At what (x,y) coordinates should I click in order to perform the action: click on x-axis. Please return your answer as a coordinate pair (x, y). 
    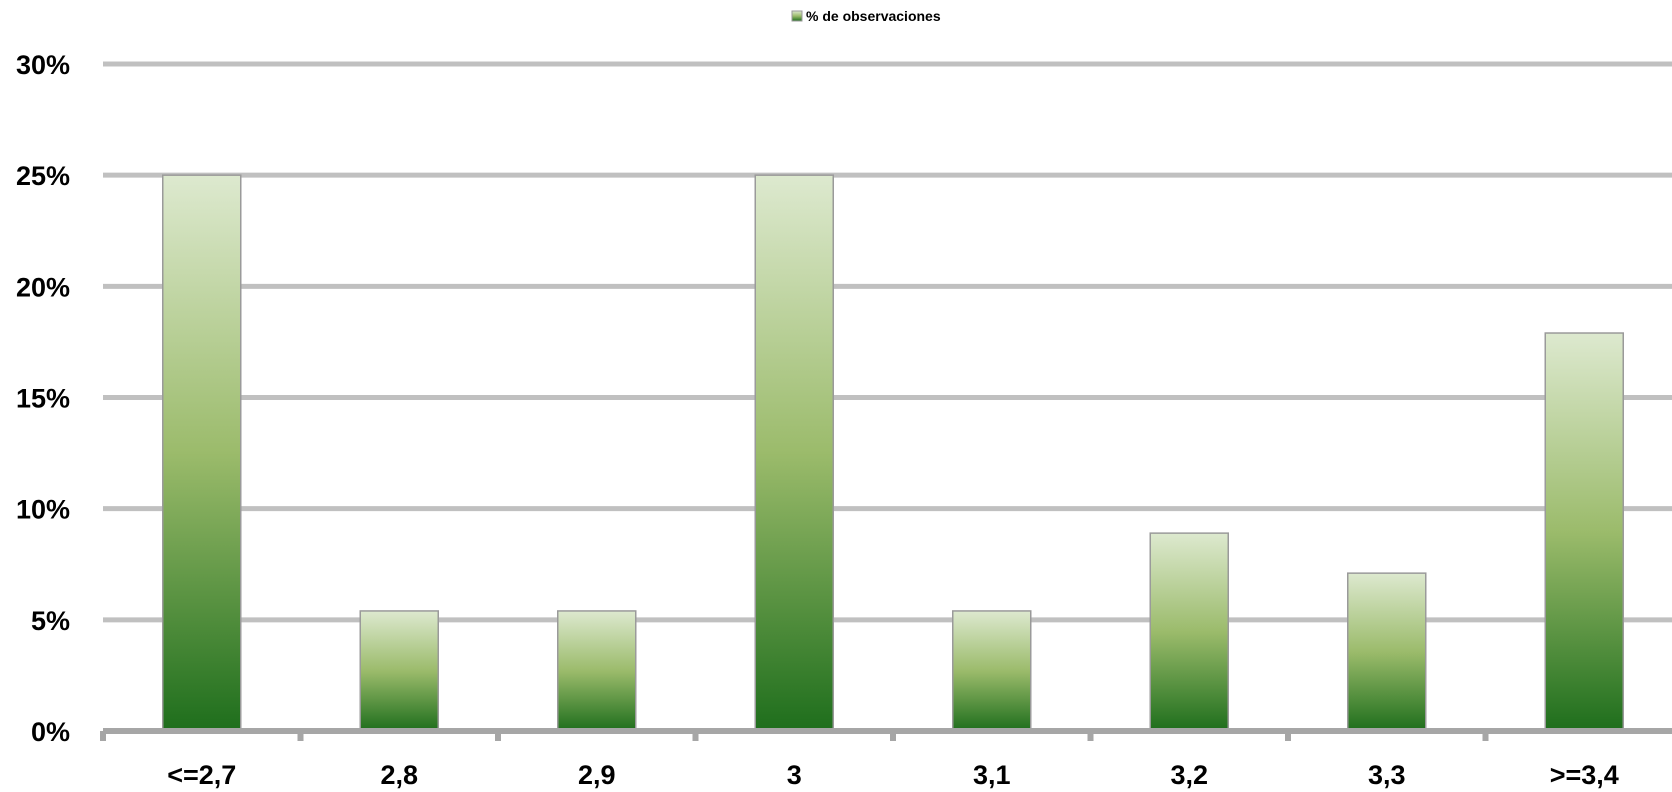
    Looking at the image, I should click on (886, 734).